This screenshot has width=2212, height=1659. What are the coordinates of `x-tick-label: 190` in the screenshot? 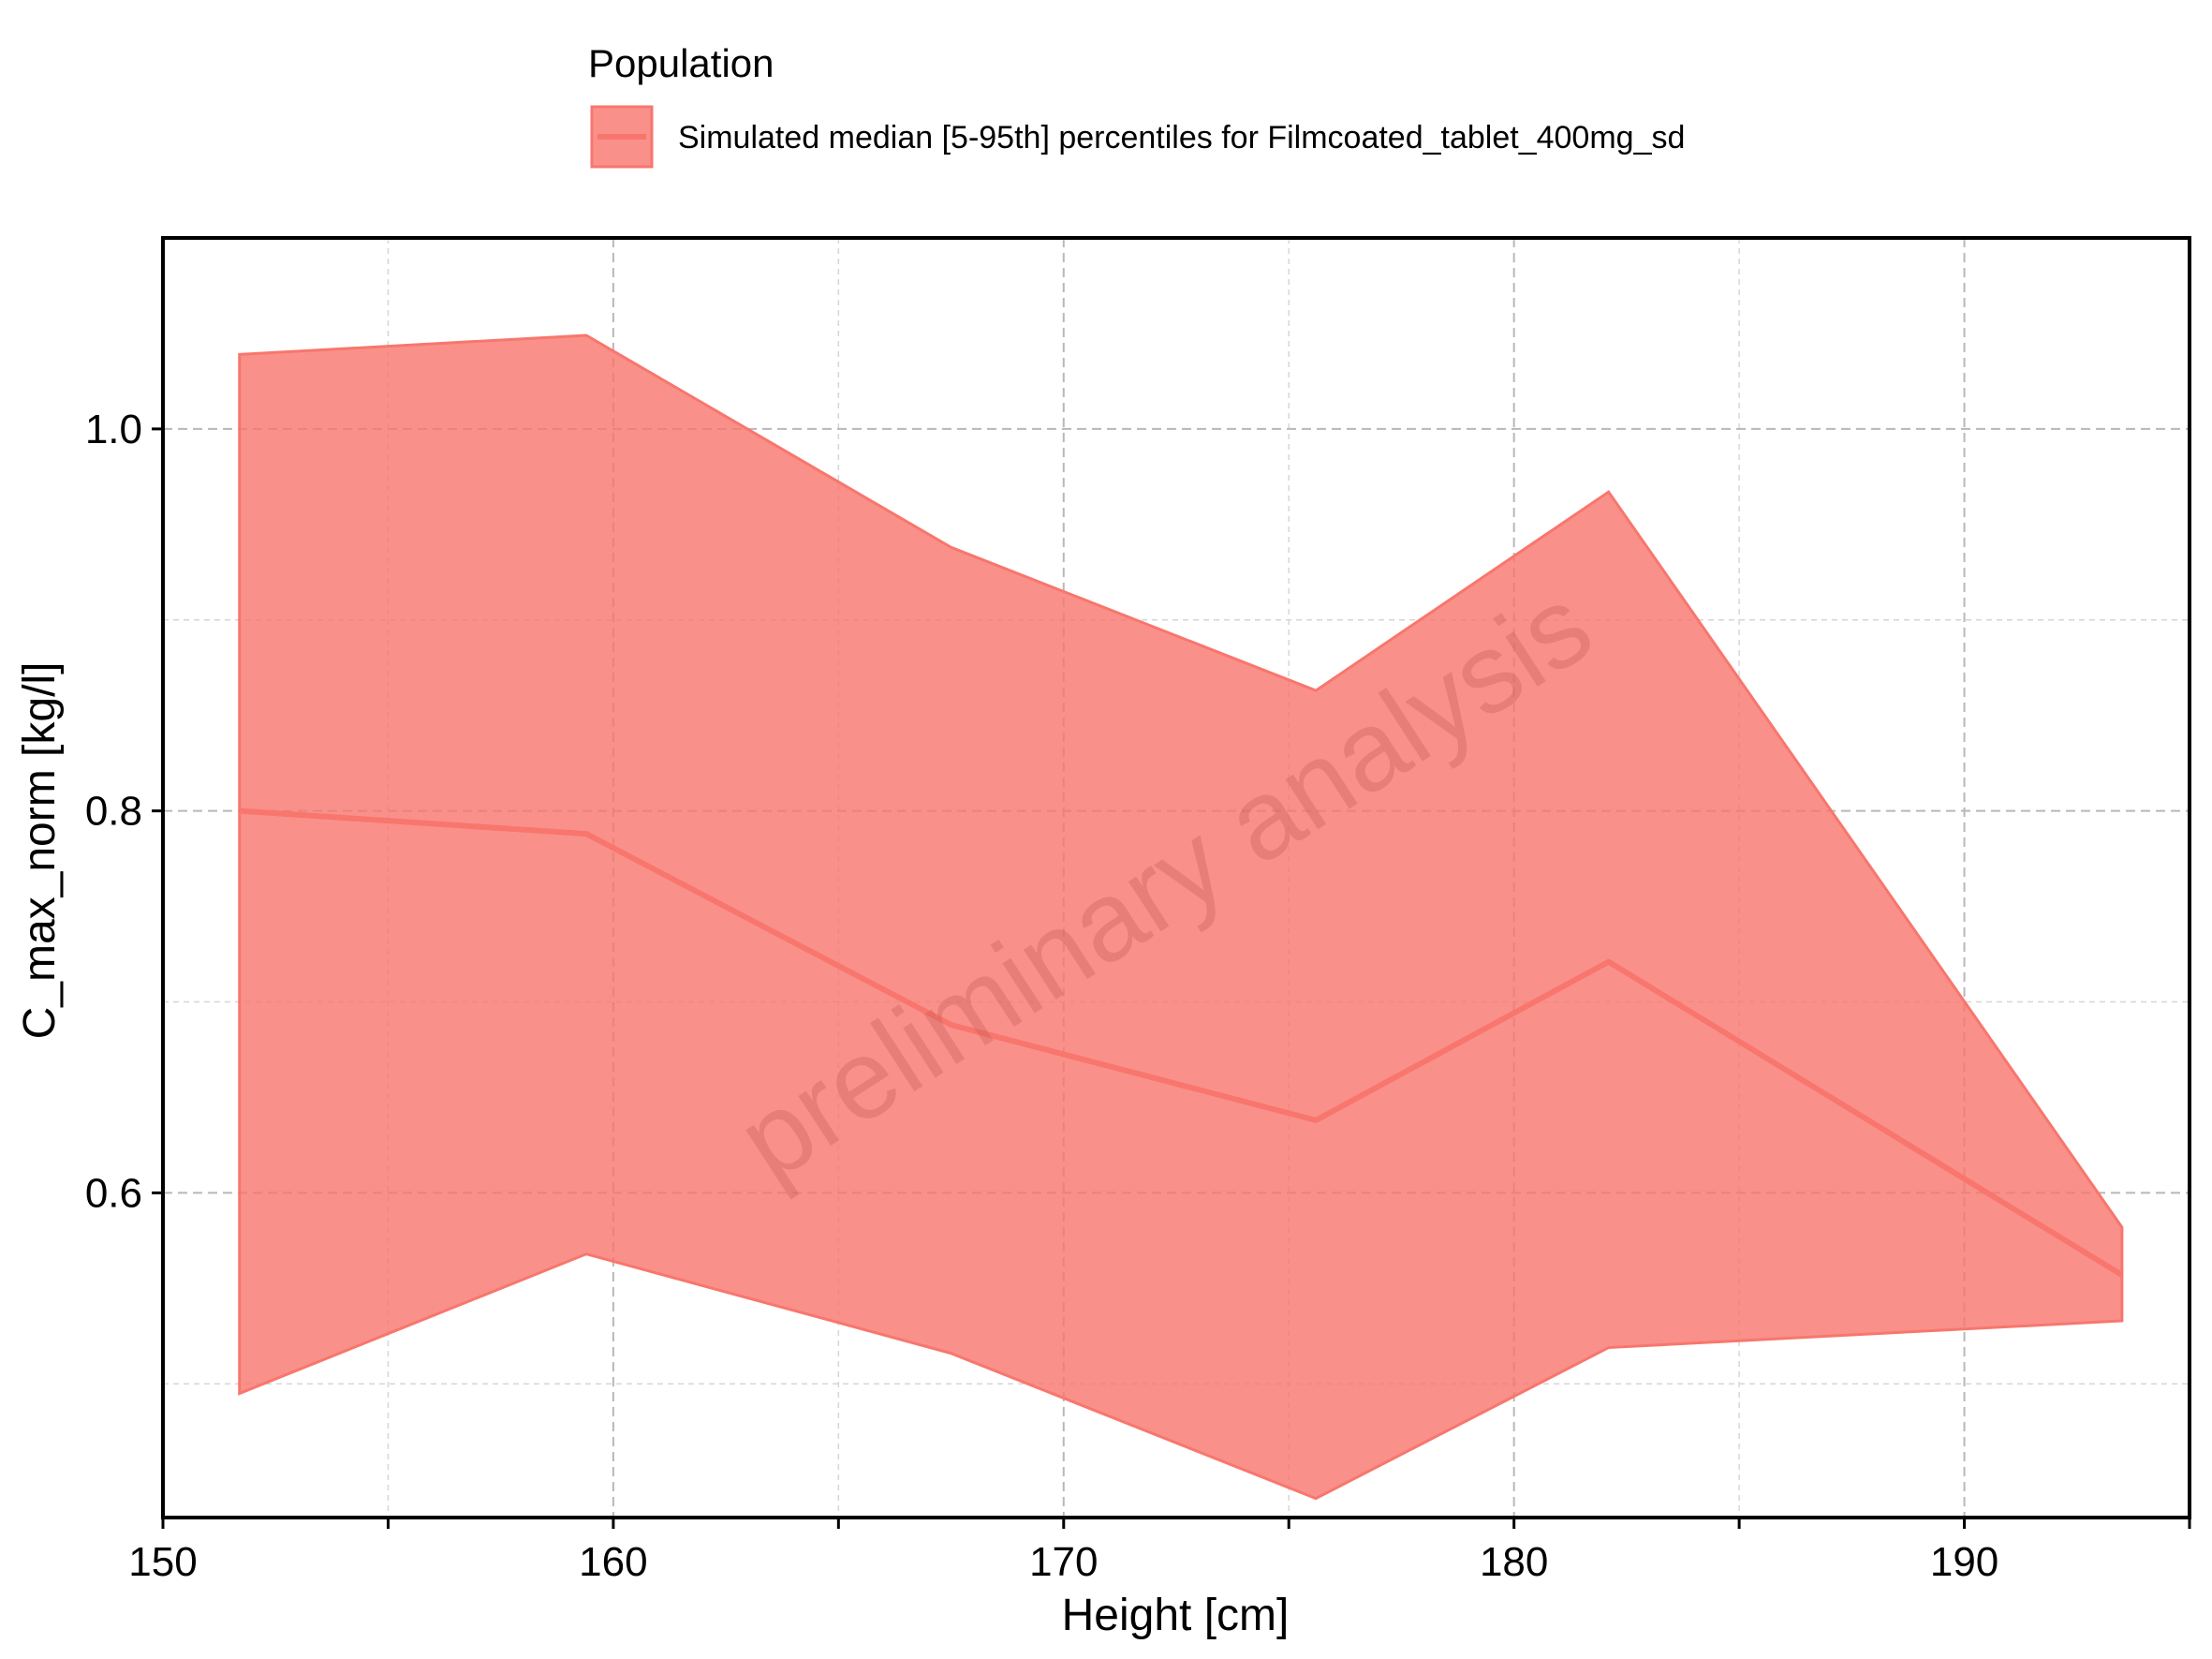 It's located at (1964, 1562).